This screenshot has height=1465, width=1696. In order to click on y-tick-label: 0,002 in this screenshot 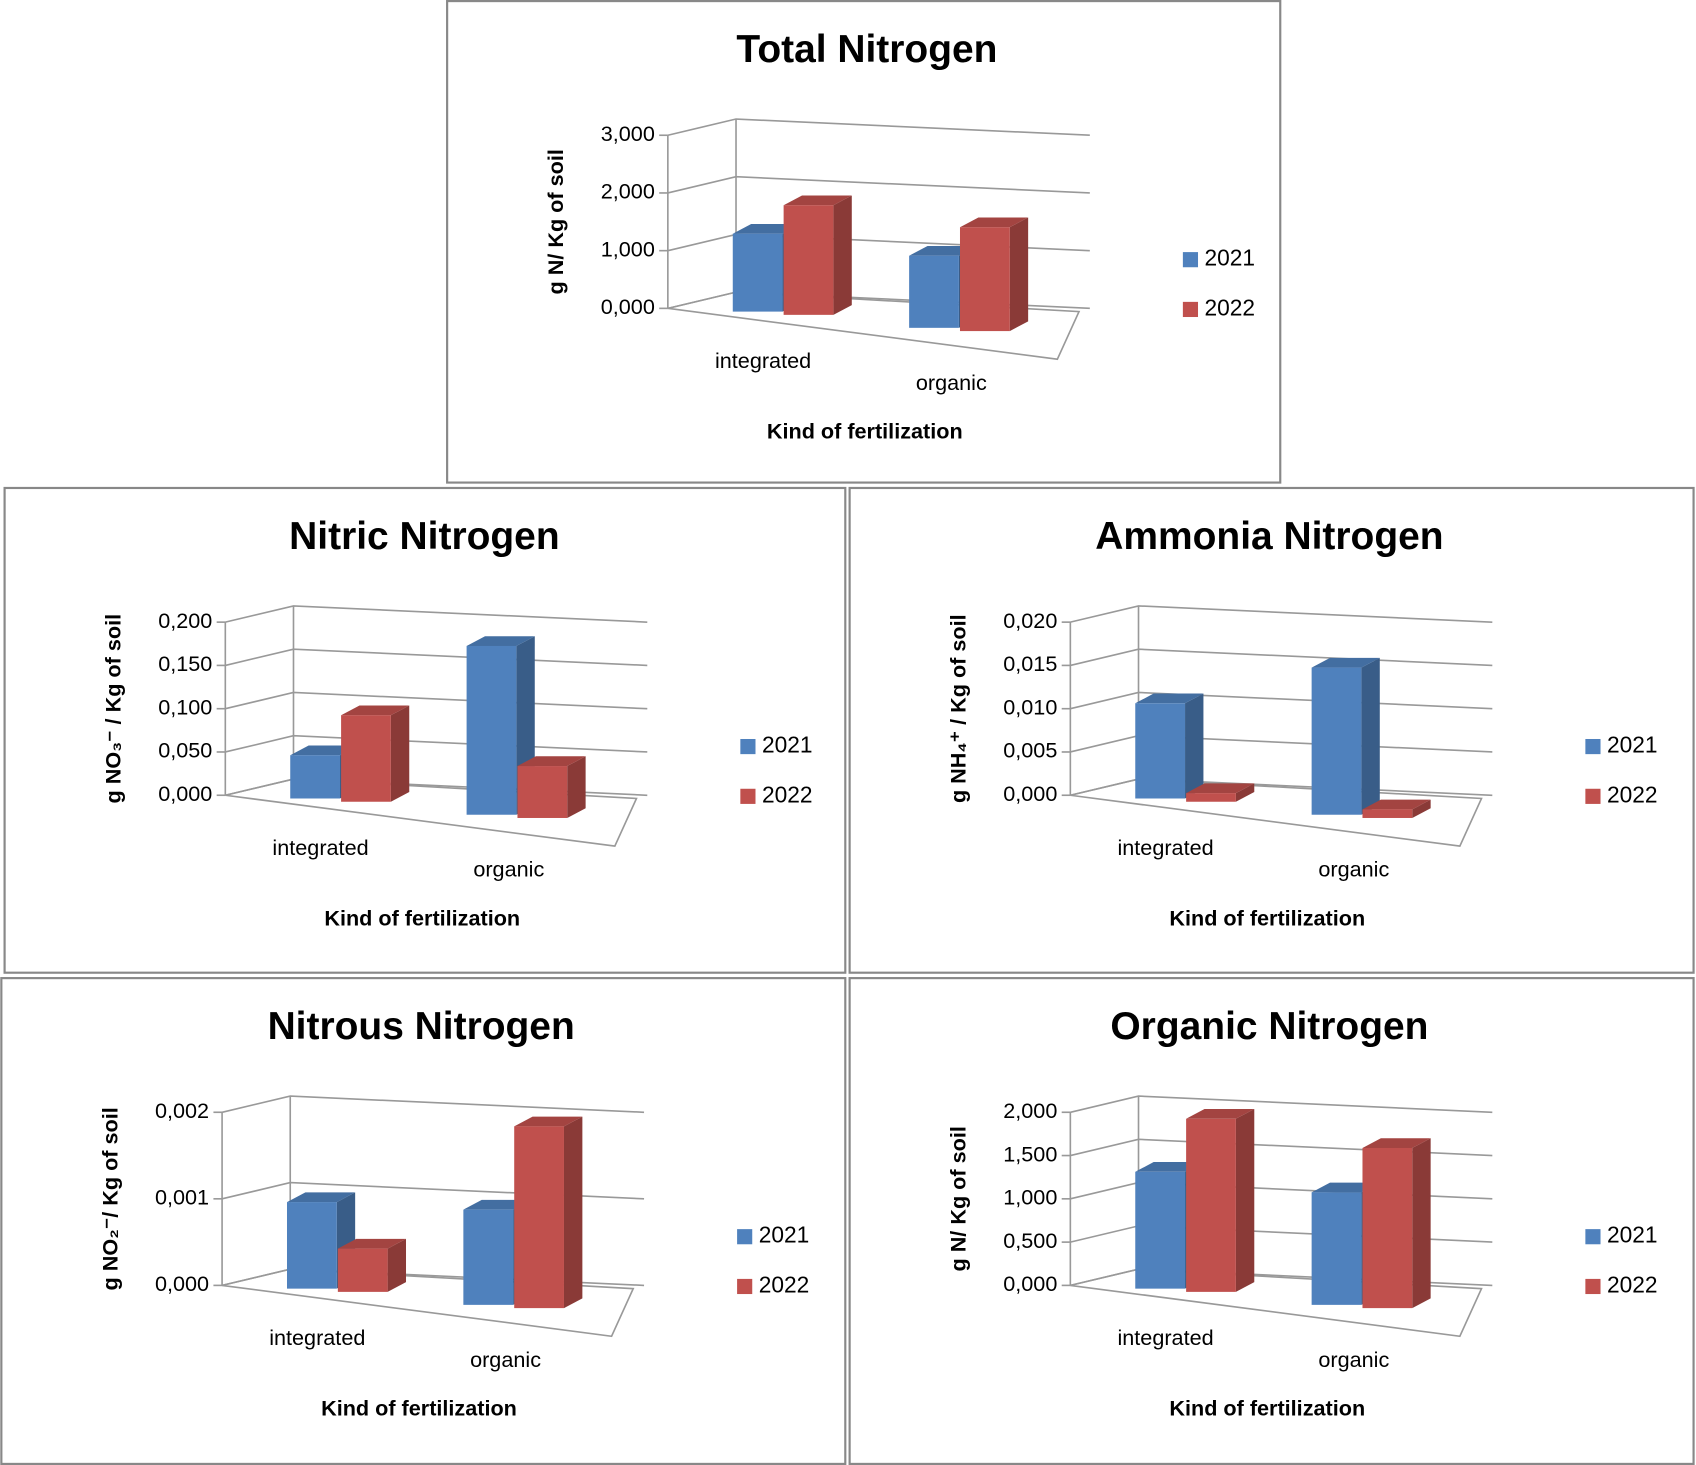, I will do `click(182, 1110)`.